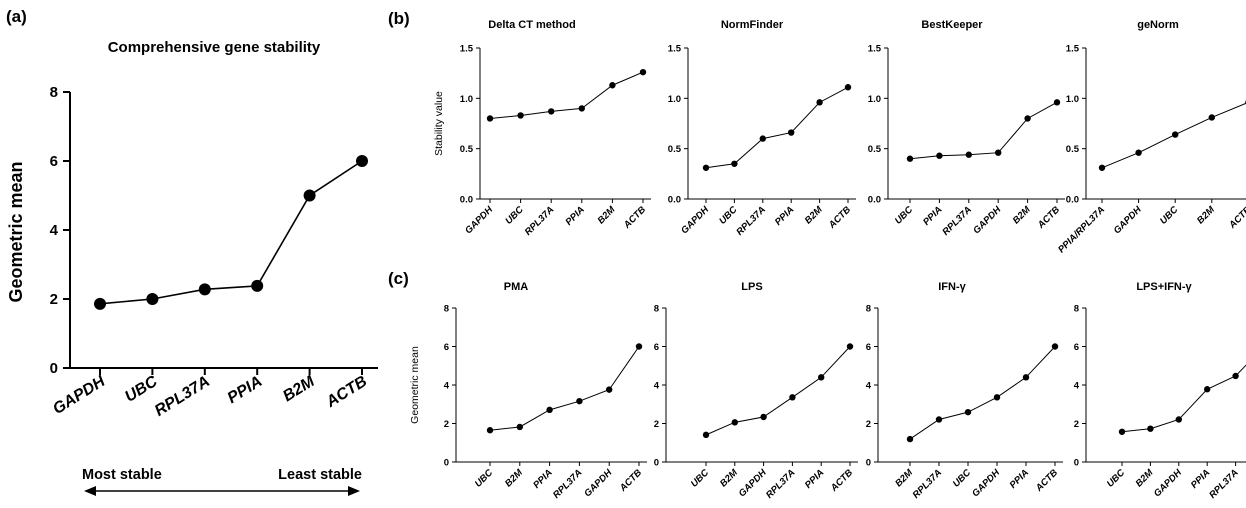  Describe the element at coordinates (122, 475) in the screenshot. I see `most-stable-label: Most stable` at that location.